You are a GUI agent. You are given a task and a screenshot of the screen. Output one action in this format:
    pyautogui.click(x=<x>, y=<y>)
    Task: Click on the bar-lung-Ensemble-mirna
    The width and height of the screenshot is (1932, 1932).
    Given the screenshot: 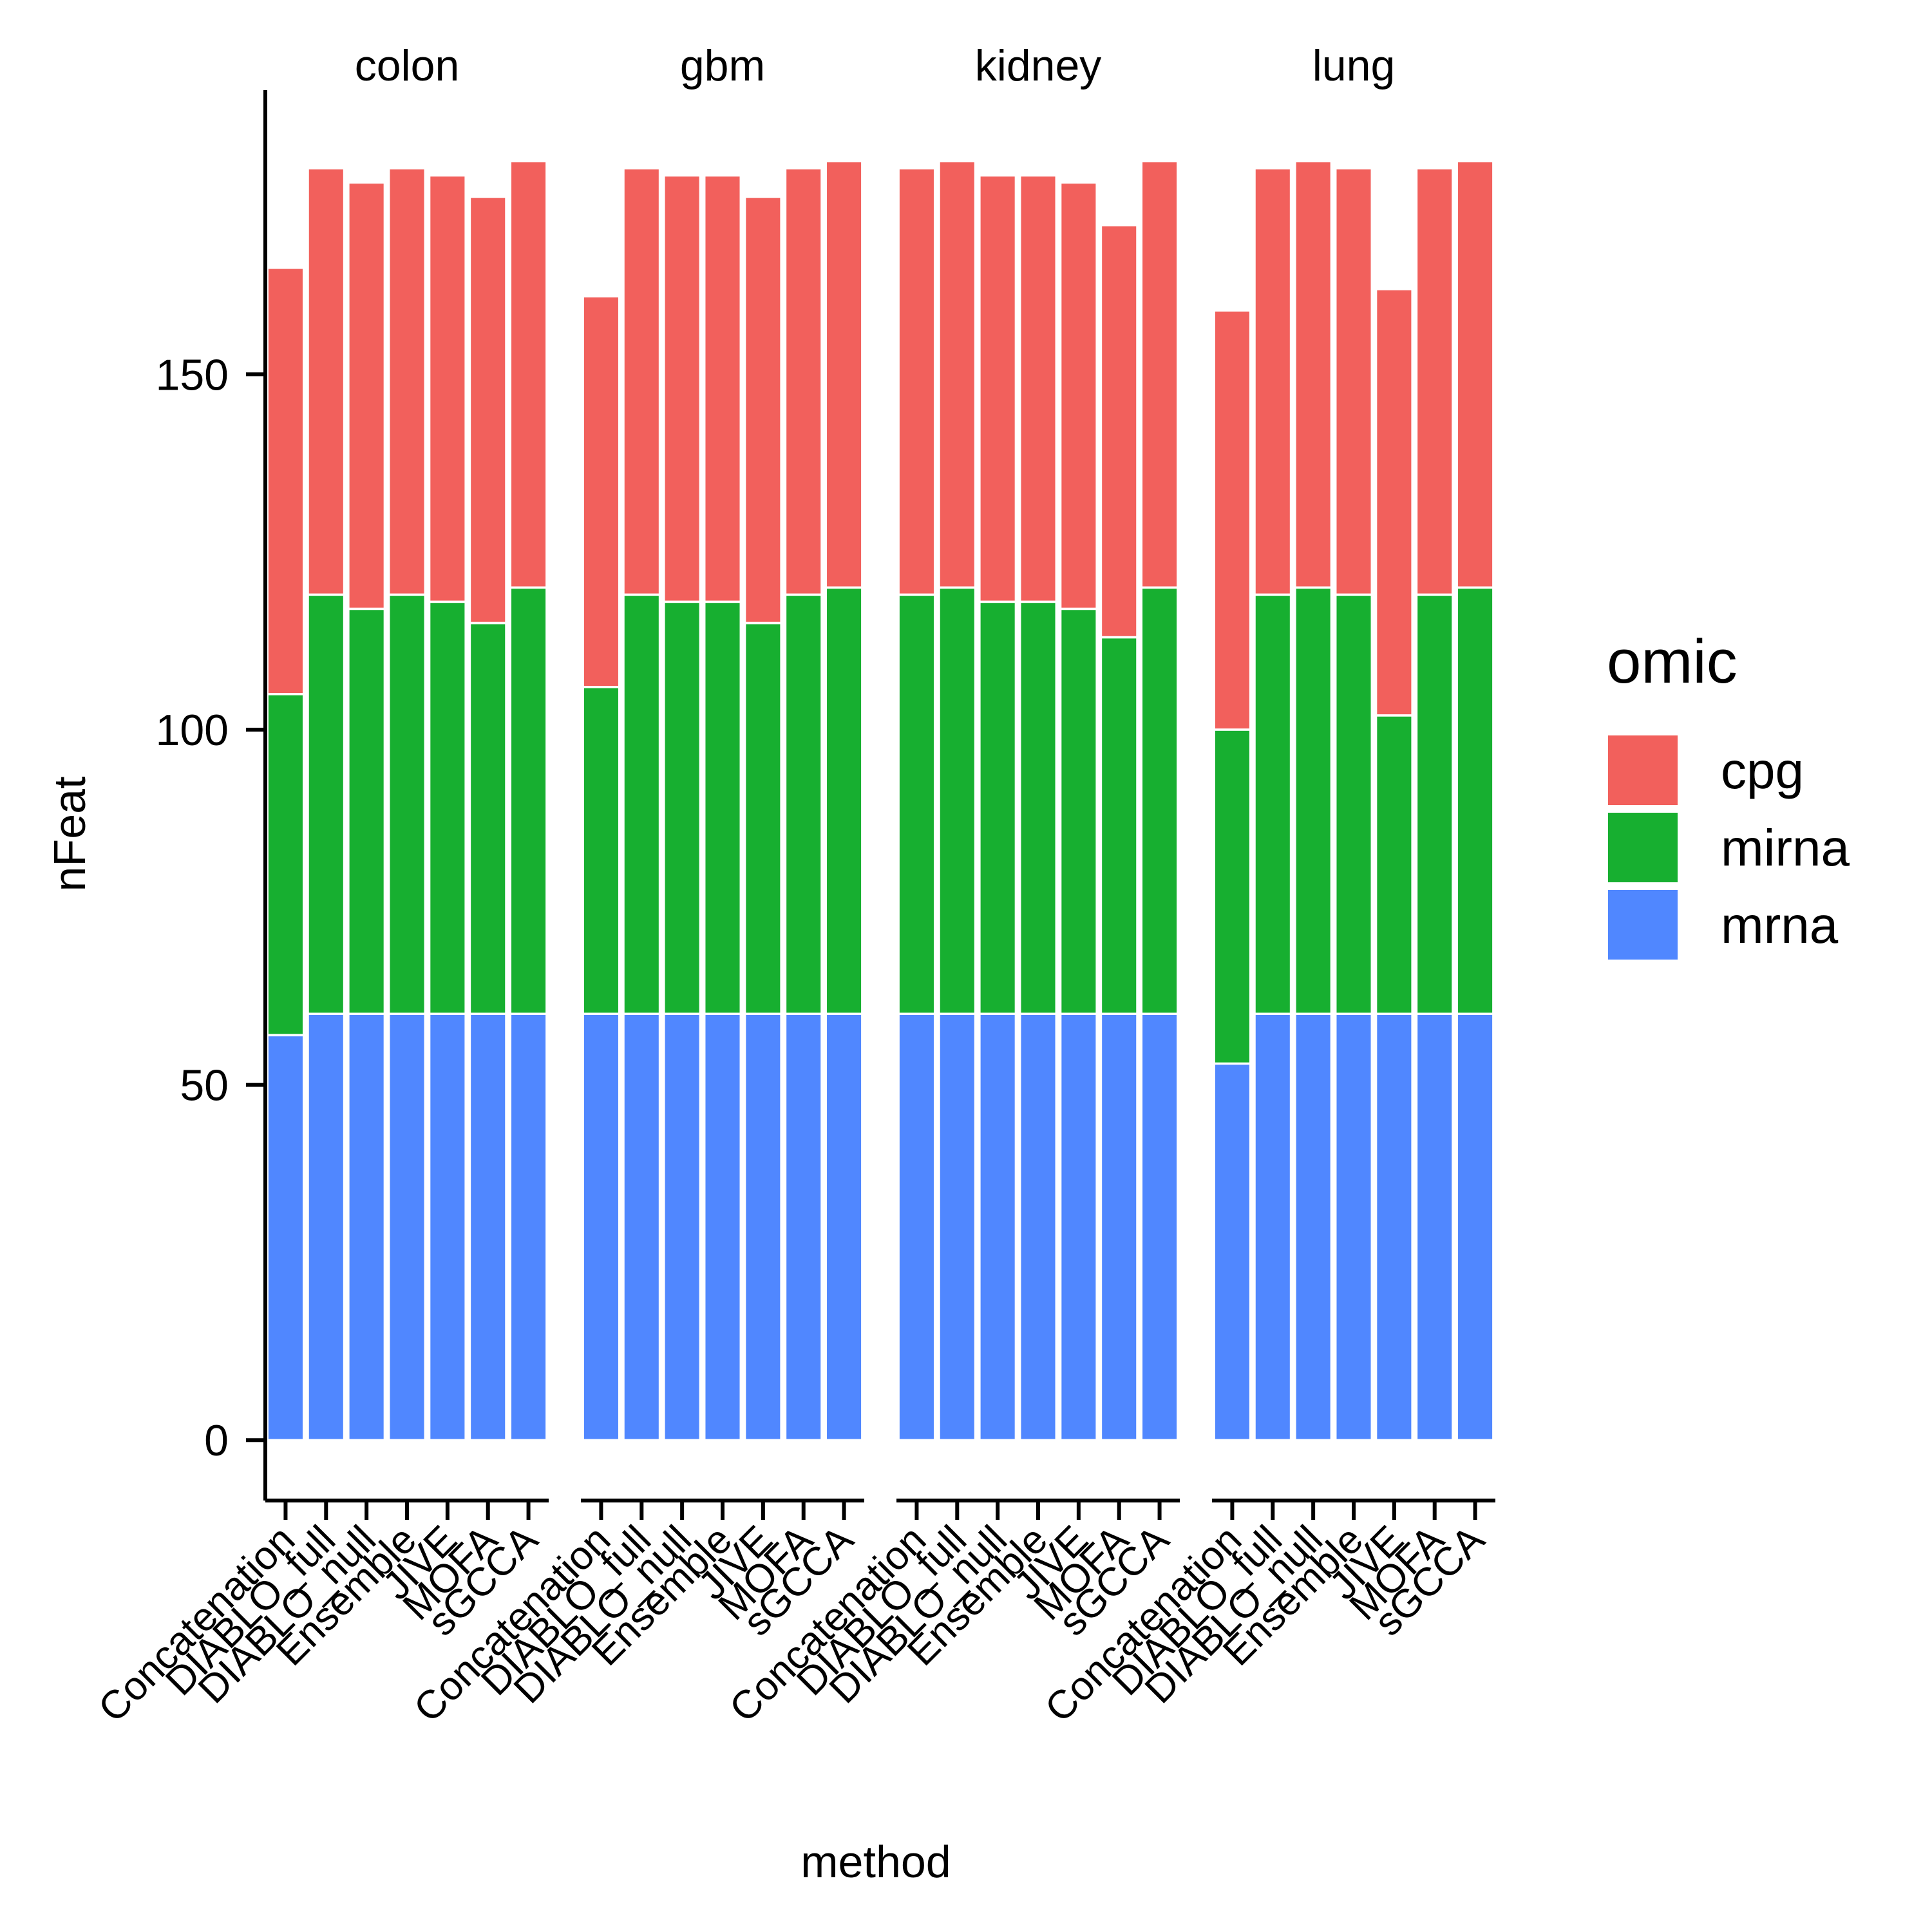 What is the action you would take?
    pyautogui.click(x=1354, y=805)
    